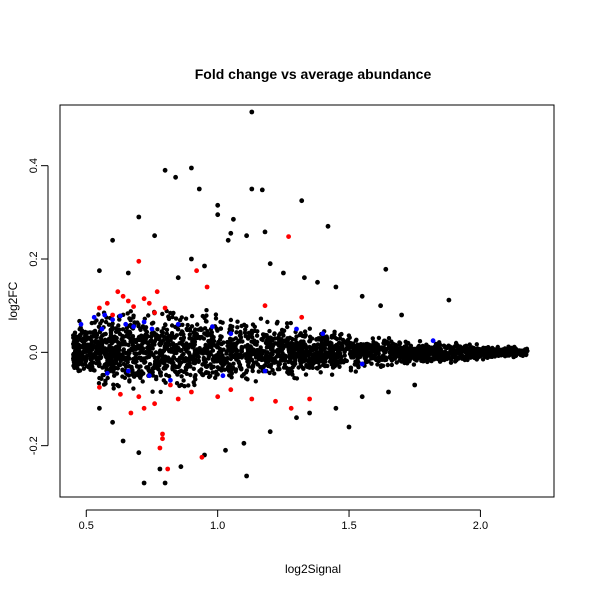  What do you see at coordinates (38, 306) in the screenshot?
I see `y-axis: -0.2 0.0 0.2 0.4` at bounding box center [38, 306].